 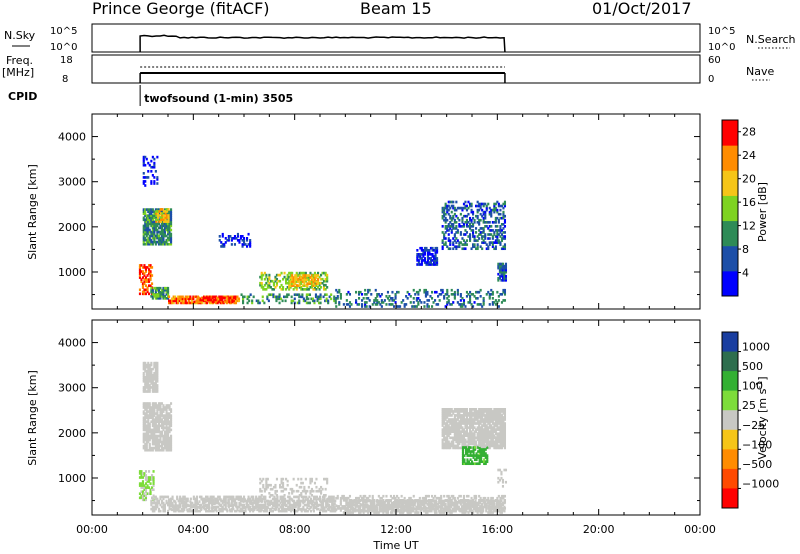 What do you see at coordinates (721, 47) in the screenshot?
I see `nsearch-tick-low: 10^0` at bounding box center [721, 47].